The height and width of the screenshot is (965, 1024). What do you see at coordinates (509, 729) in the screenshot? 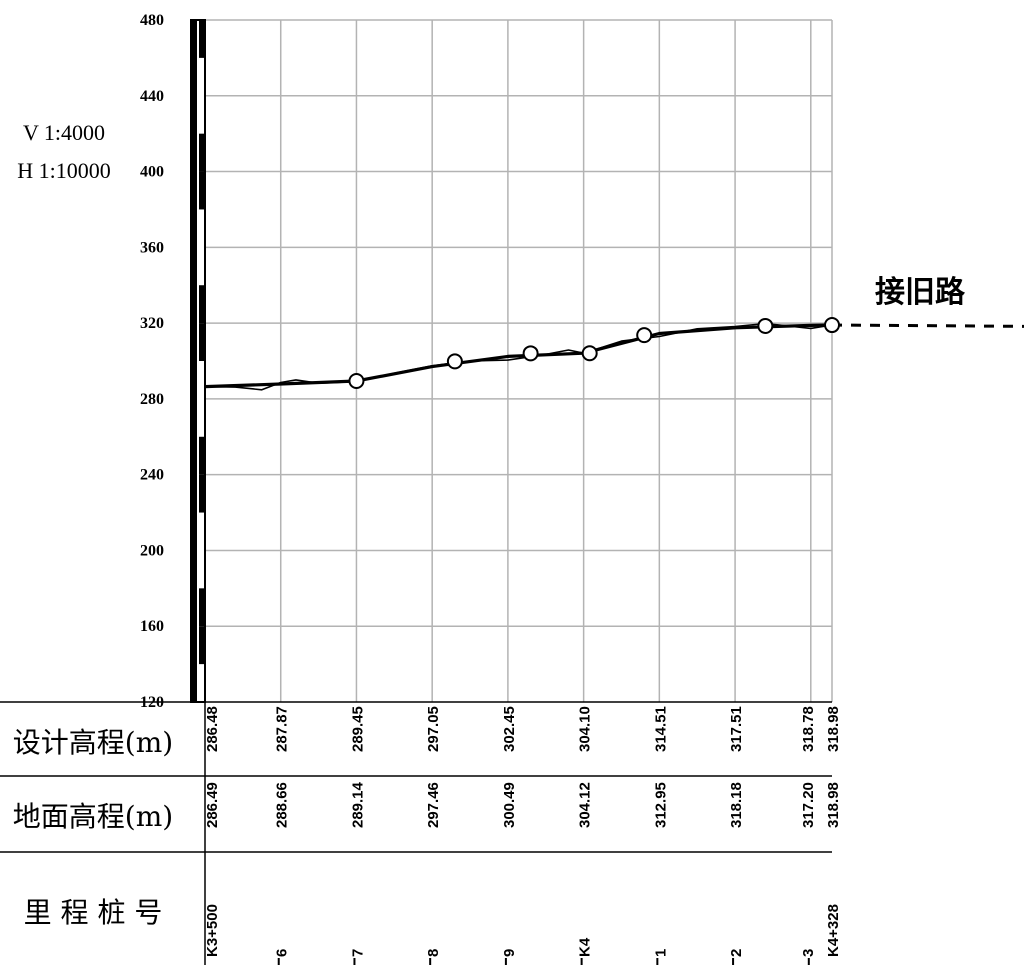
I see `design-elevation-value: 302.45` at bounding box center [509, 729].